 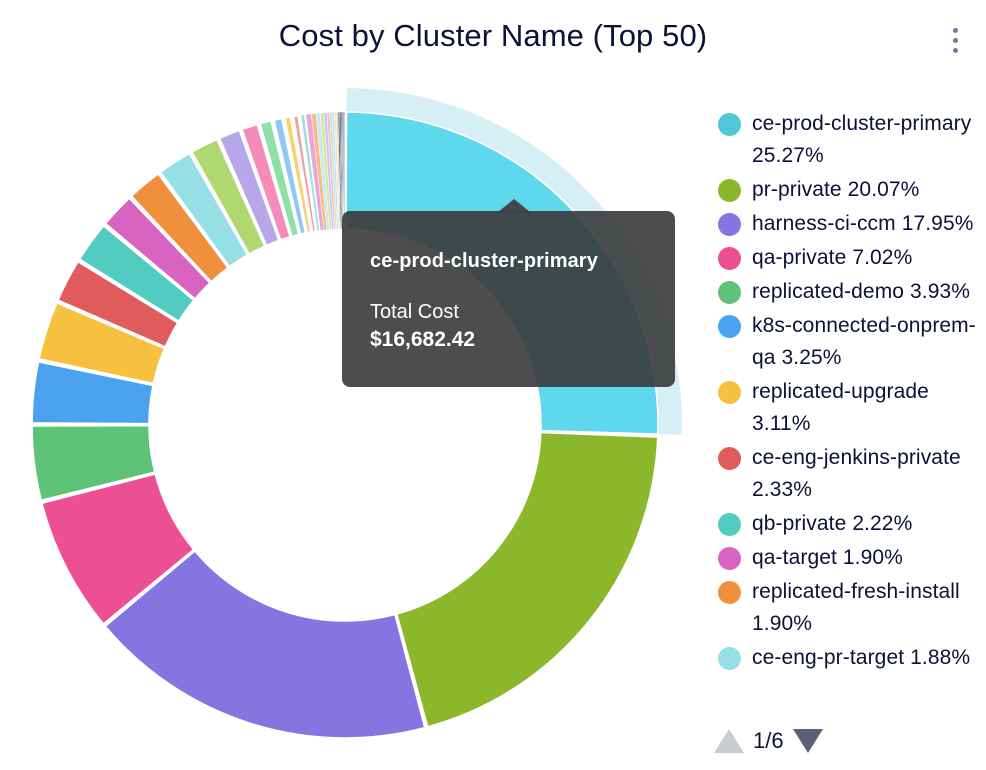 I want to click on legend-item: pr-private 20.07%, so click(x=852, y=190).